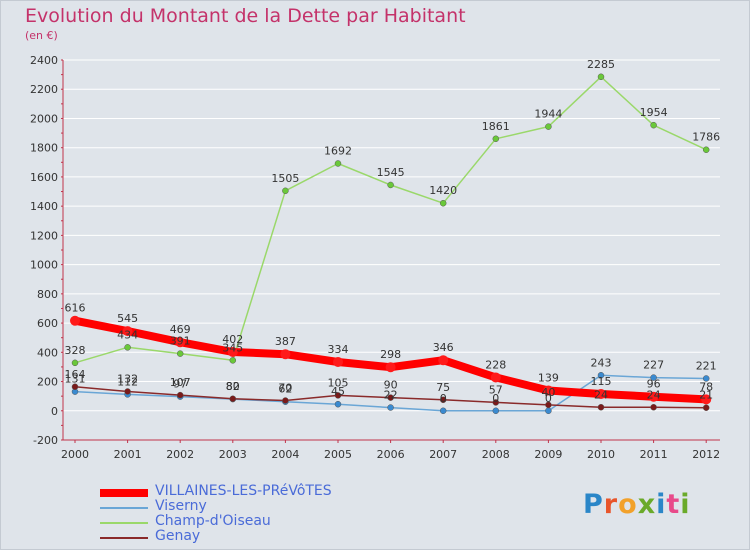 This screenshot has width=750, height=550. I want to click on data-label: 132, so click(127, 378).